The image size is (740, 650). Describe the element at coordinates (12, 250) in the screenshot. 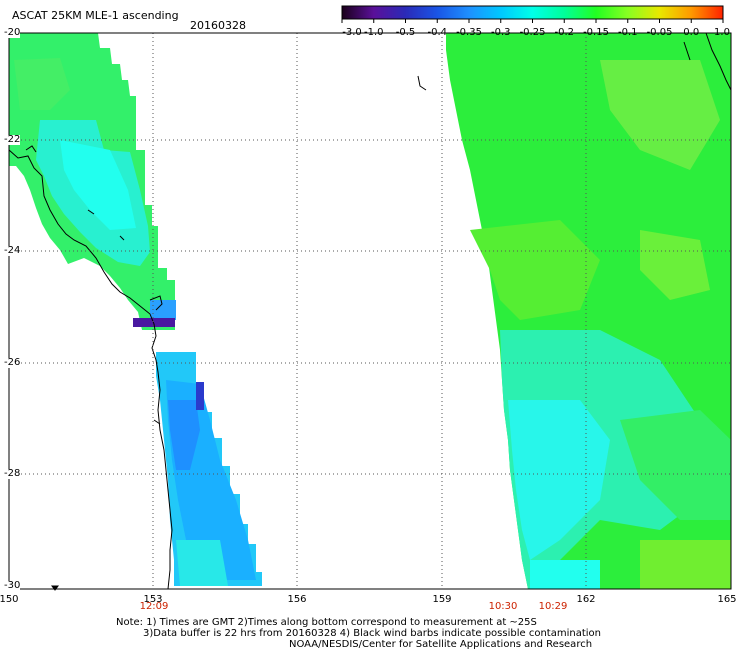

I see `lat-label: -24` at that location.